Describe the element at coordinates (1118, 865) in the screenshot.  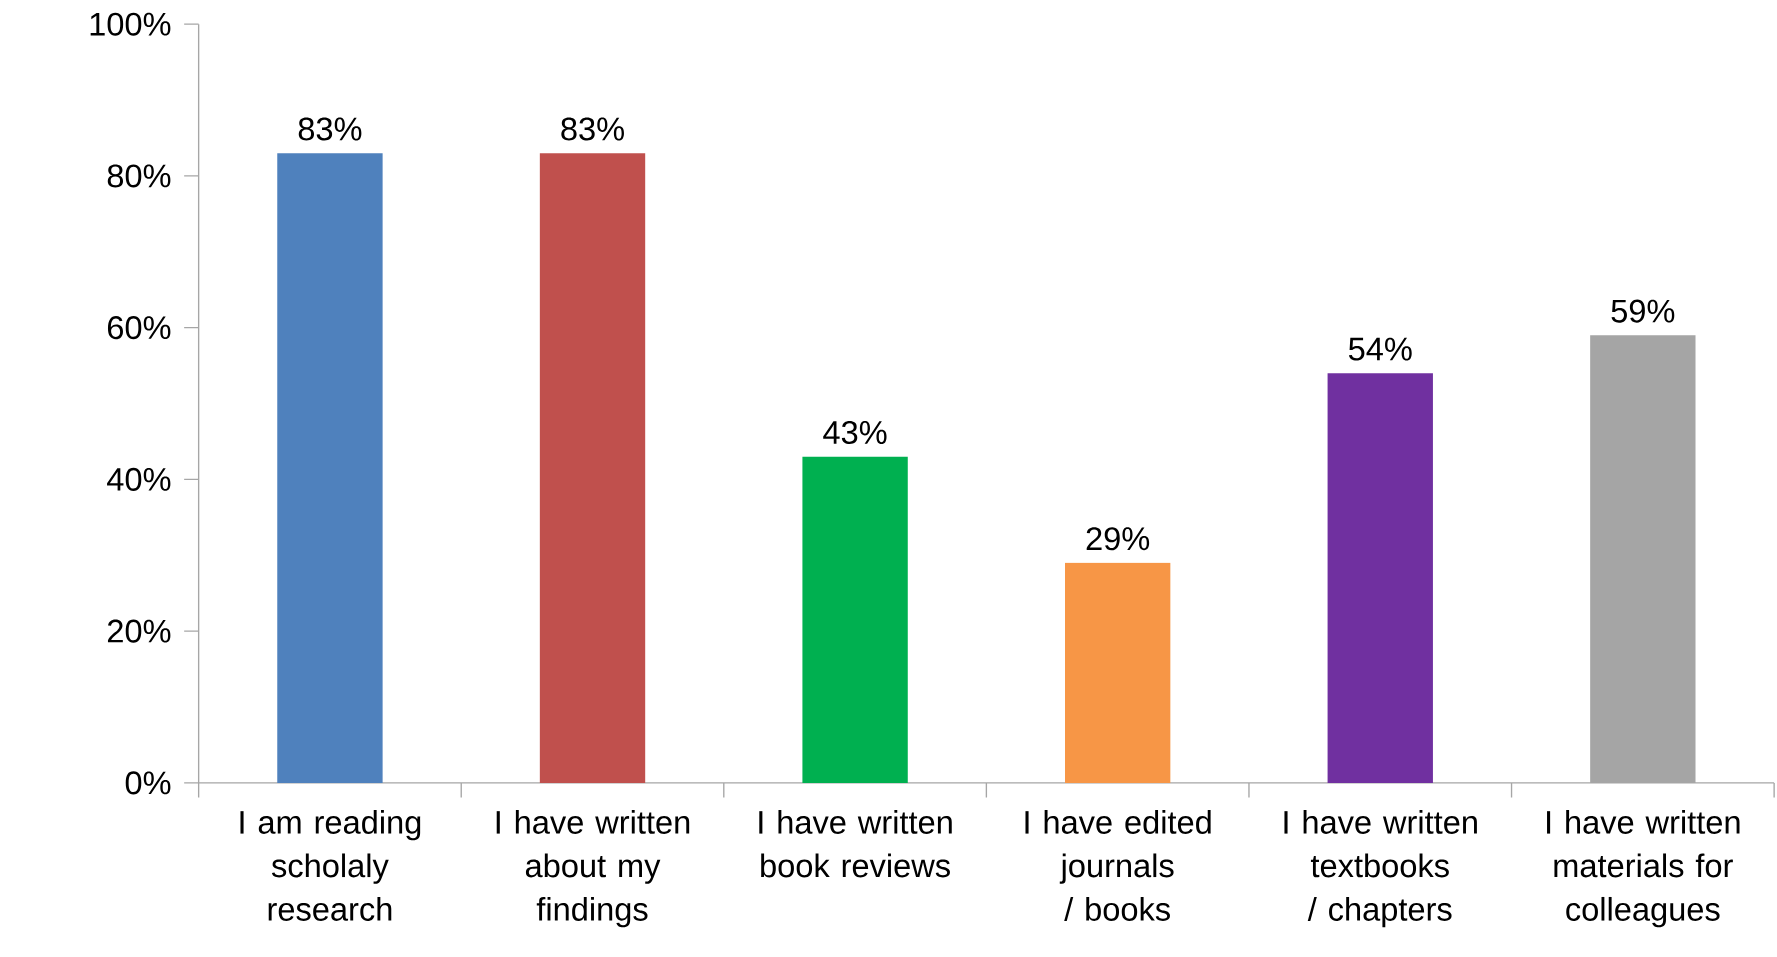
I see `x-tick-label: I have edited journals / books` at that location.